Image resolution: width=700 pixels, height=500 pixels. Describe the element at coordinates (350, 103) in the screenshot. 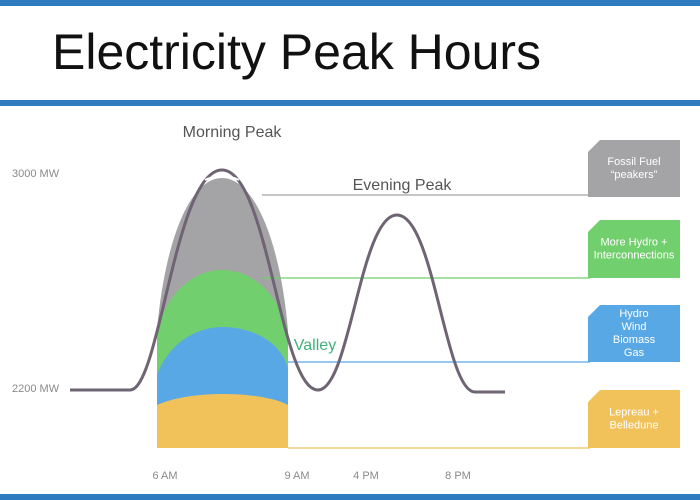

I see `title-rule` at that location.